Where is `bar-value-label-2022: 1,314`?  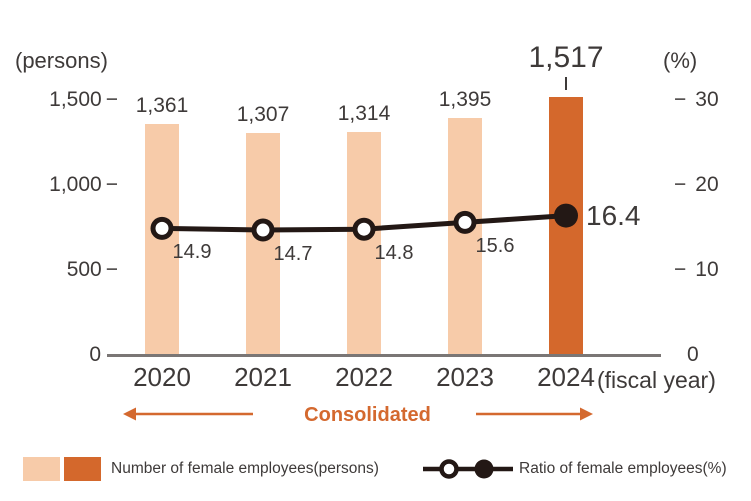
bar-value-label-2022: 1,314 is located at coordinates (364, 113).